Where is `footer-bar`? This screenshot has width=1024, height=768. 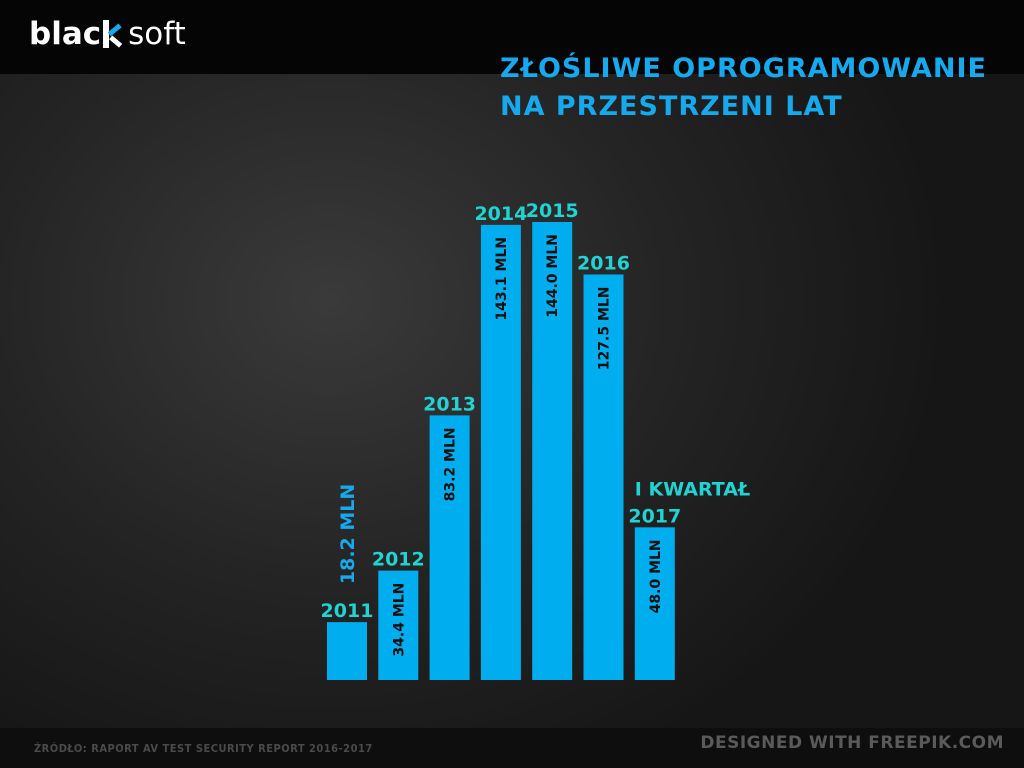
footer-bar is located at coordinates (512, 748).